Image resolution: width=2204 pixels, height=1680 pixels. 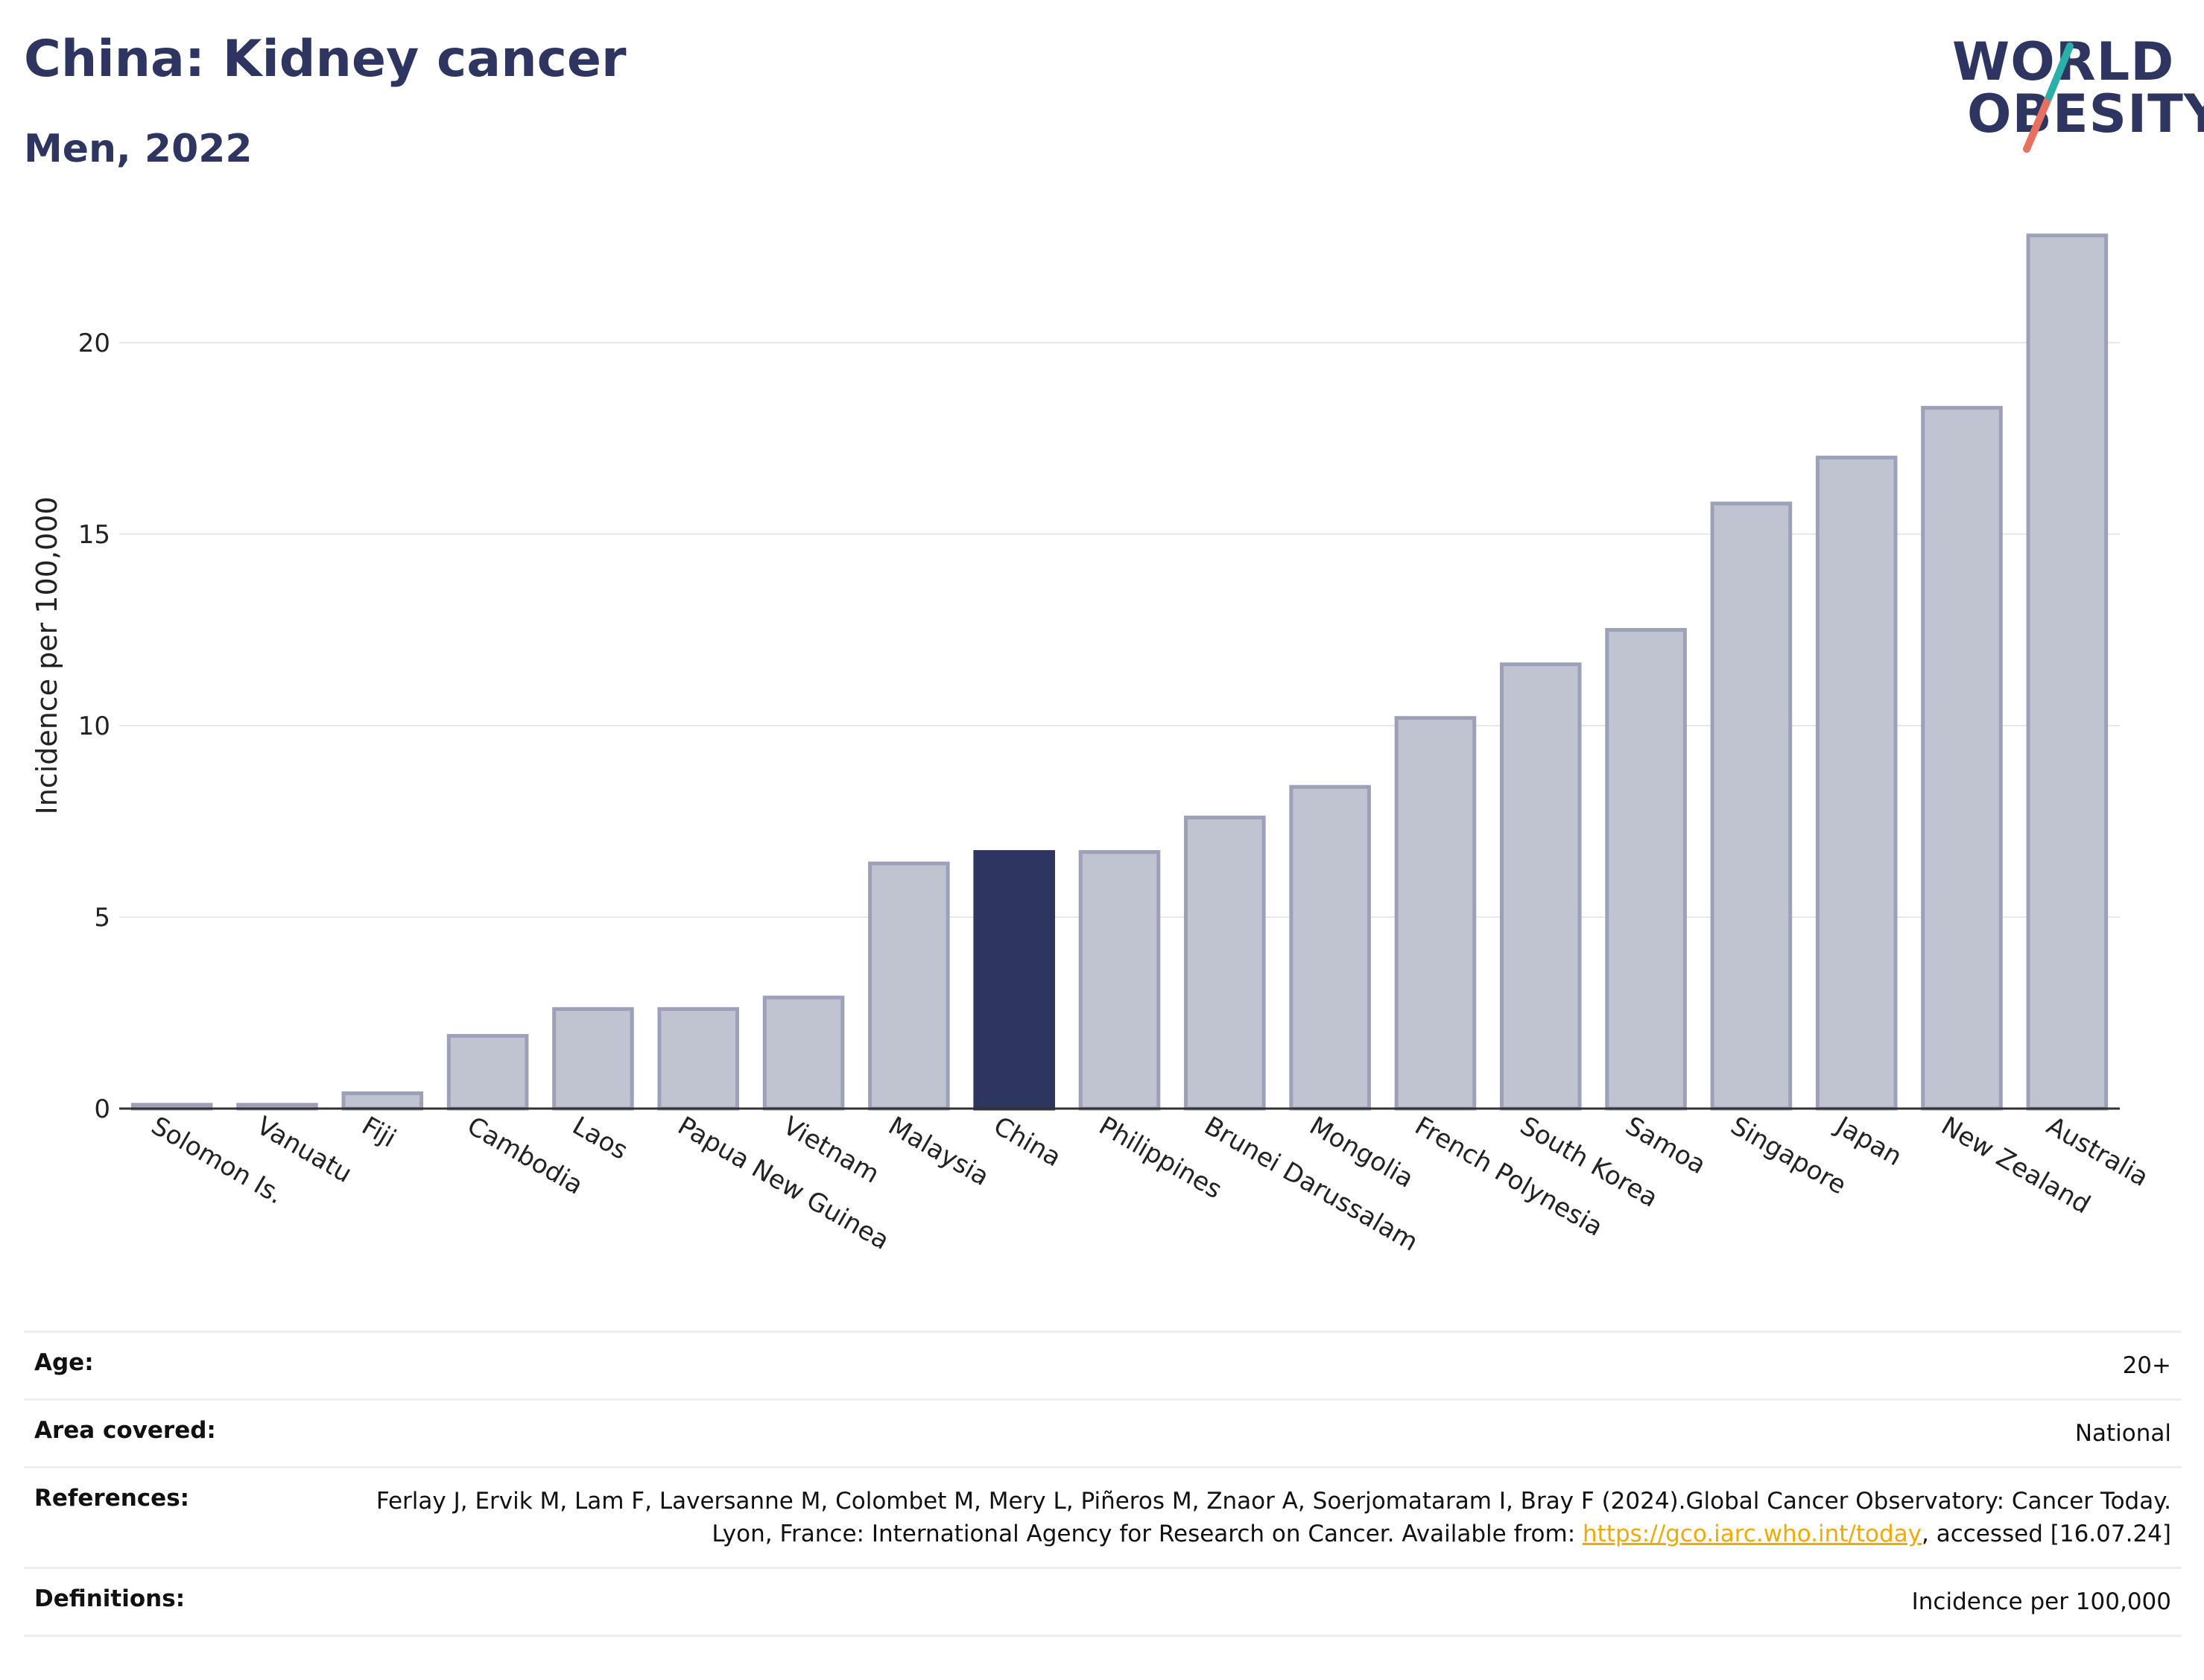 What do you see at coordinates (1751, 806) in the screenshot?
I see `bar-singapore` at bounding box center [1751, 806].